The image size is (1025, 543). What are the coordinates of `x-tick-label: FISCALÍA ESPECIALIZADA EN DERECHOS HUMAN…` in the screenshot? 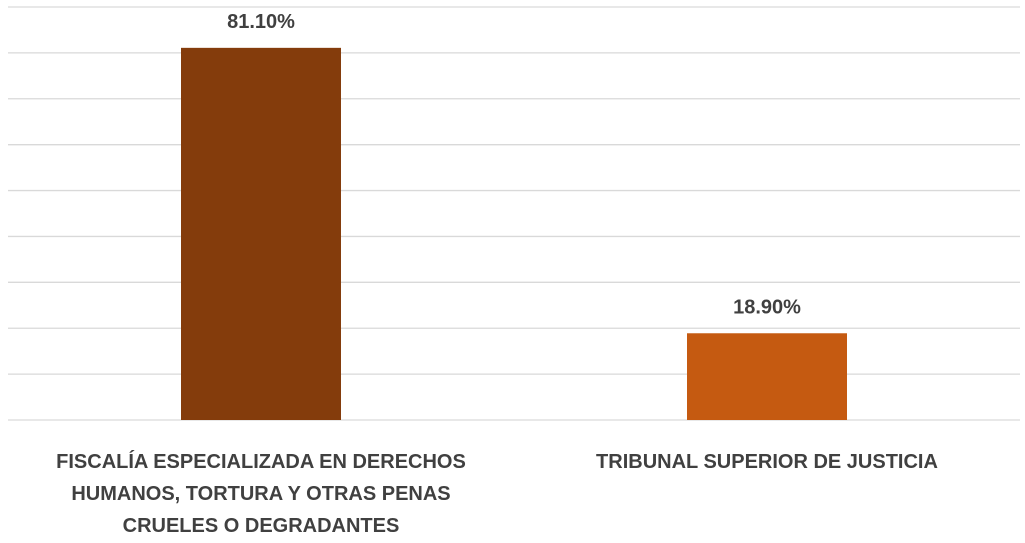 It's located at (261, 494).